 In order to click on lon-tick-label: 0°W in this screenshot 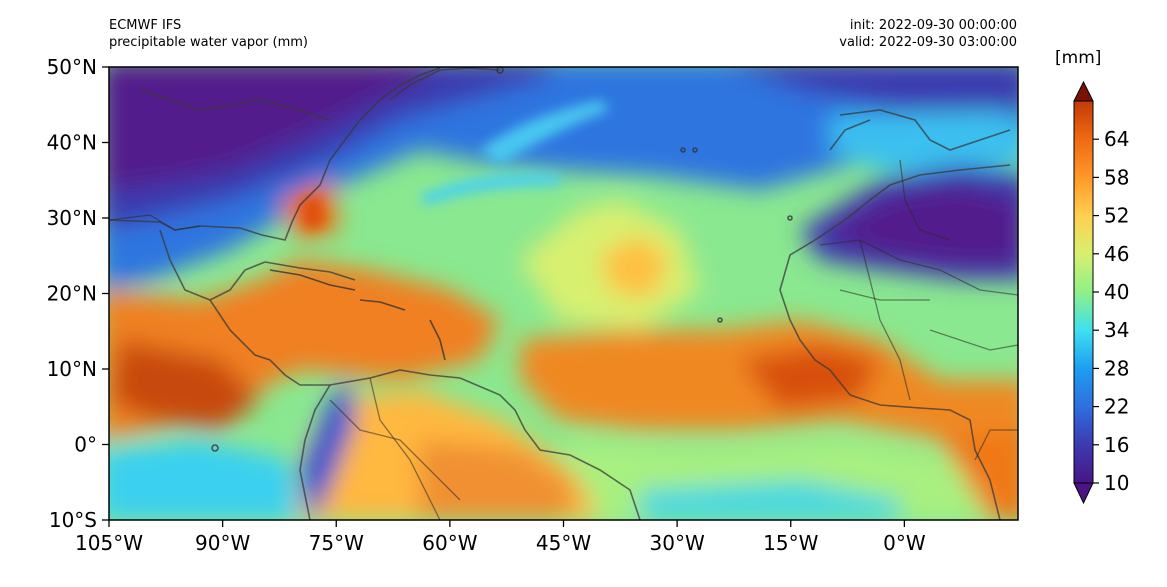, I will do `click(904, 543)`.